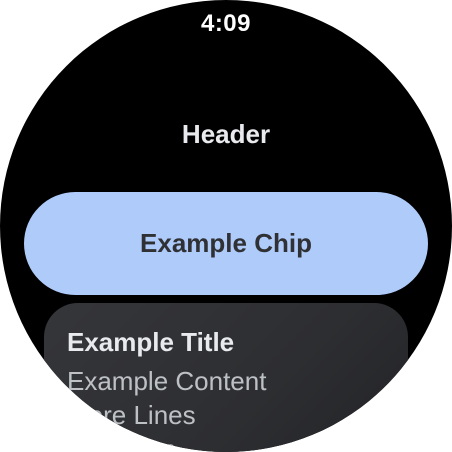 Image resolution: width=452 pixels, height=452 pixels. I want to click on chip-label: Example Chip, so click(226, 243).